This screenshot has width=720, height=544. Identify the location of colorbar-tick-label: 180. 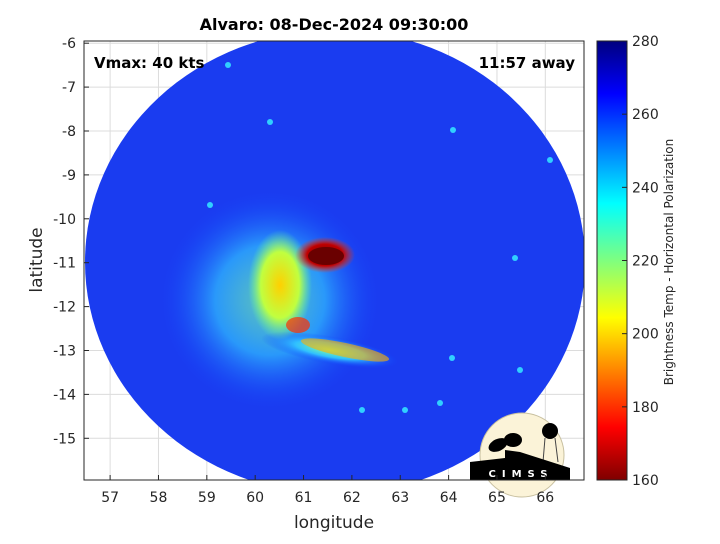
(645, 408).